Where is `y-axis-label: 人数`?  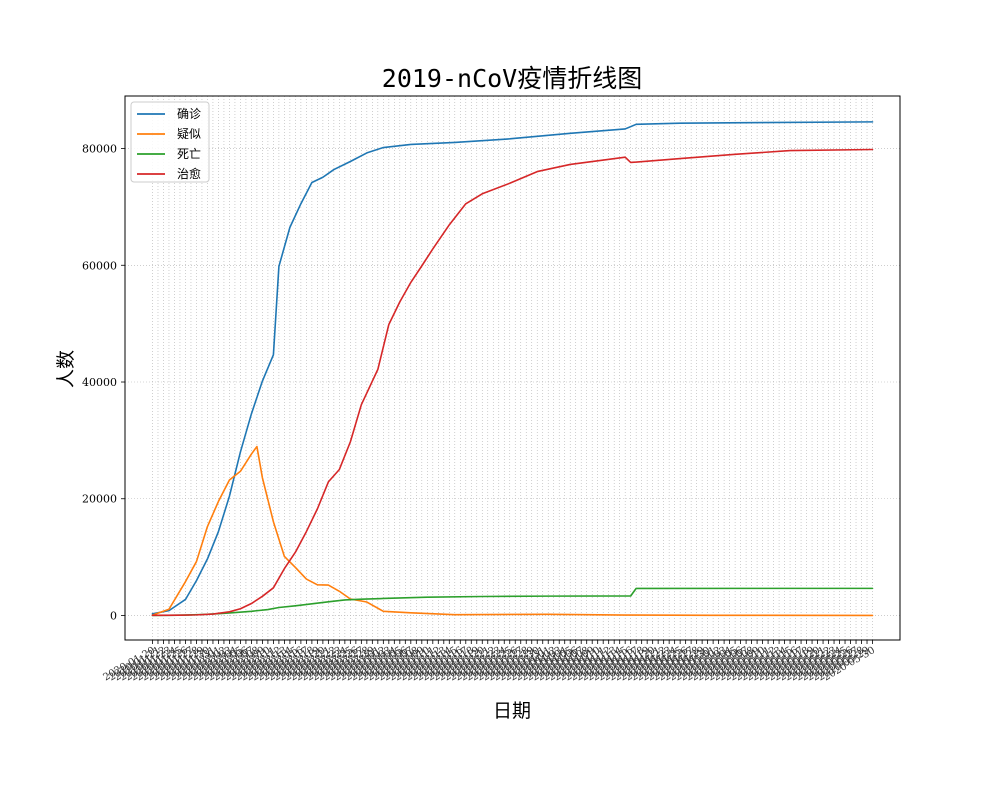 y-axis-label: 人数 is located at coordinates (66, 369).